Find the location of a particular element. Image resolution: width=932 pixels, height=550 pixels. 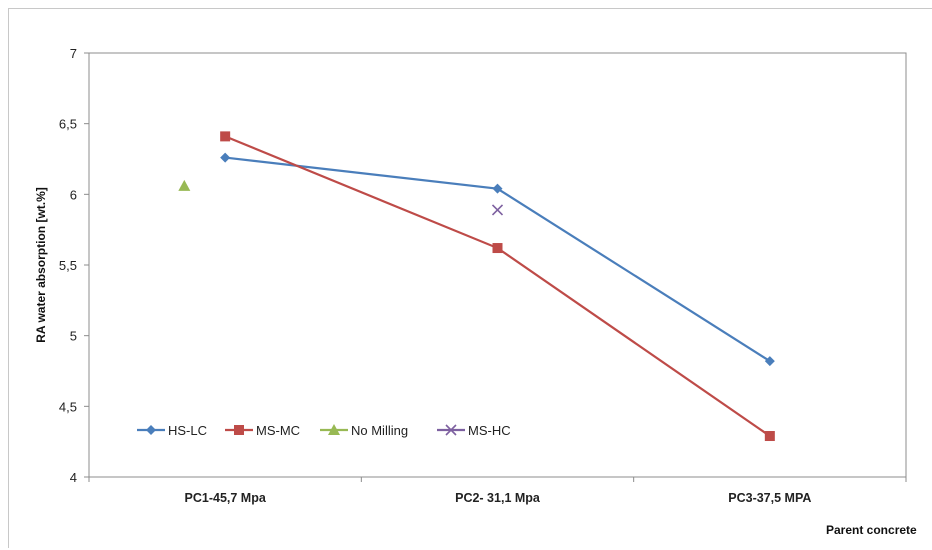

legend: HS-LC MS-MC No Milling MS-HC is located at coordinates (324, 430).